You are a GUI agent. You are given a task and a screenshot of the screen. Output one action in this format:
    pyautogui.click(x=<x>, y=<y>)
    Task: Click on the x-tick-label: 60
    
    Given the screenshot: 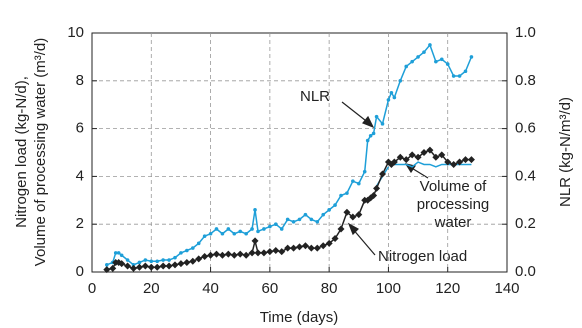 What is the action you would take?
    pyautogui.click(x=270, y=288)
    